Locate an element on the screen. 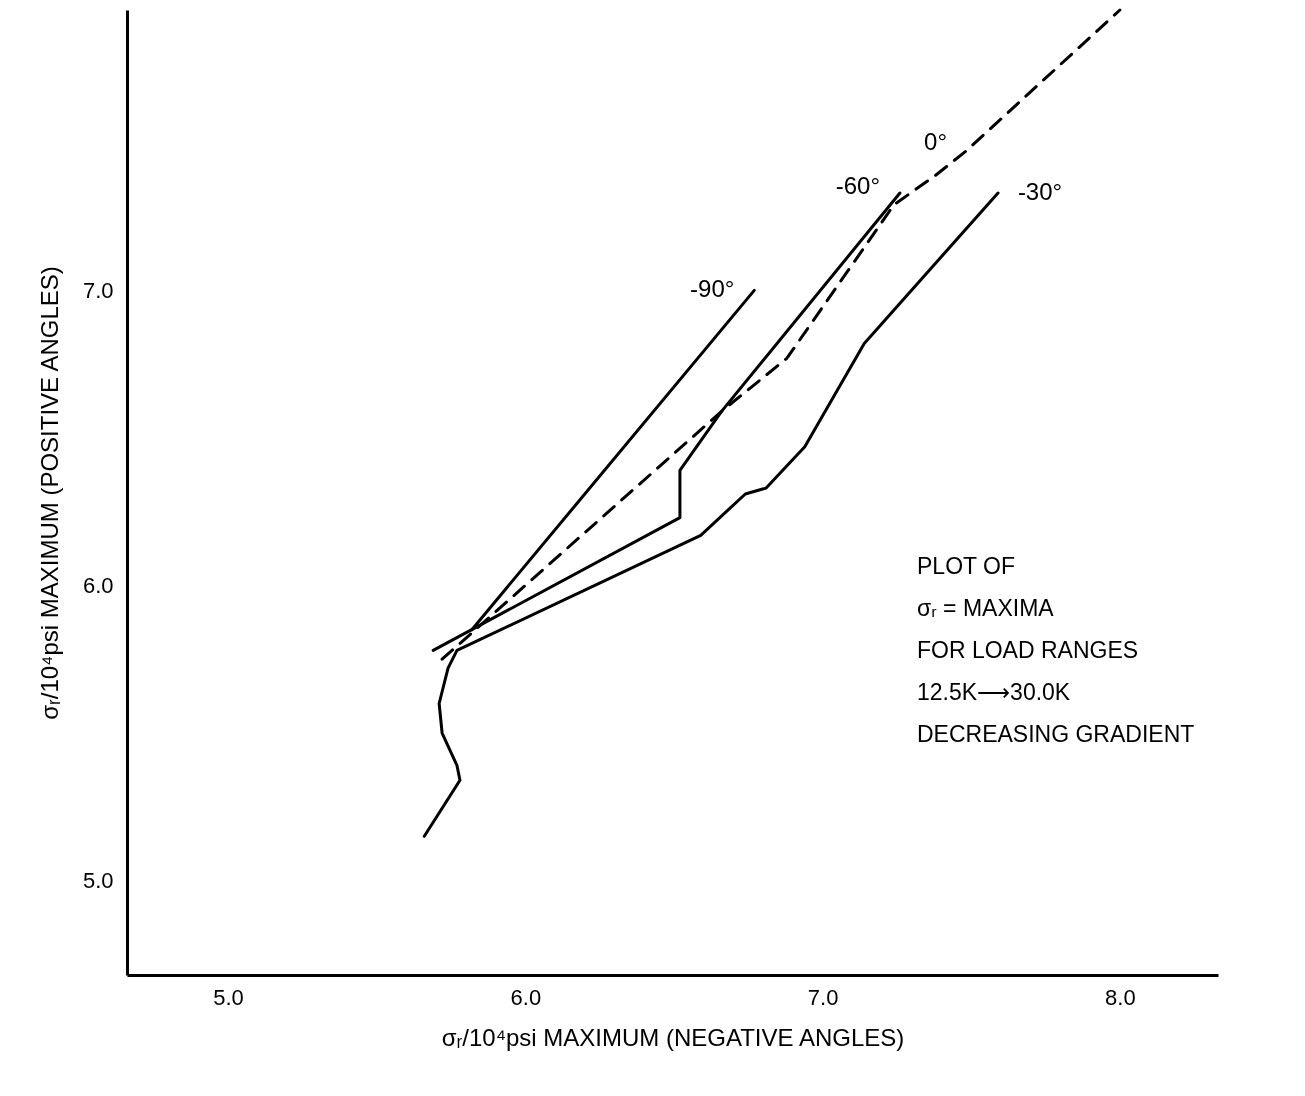 This screenshot has width=1305, height=1096. annotation: σᵣ = MAXIMA is located at coordinates (986, 608).